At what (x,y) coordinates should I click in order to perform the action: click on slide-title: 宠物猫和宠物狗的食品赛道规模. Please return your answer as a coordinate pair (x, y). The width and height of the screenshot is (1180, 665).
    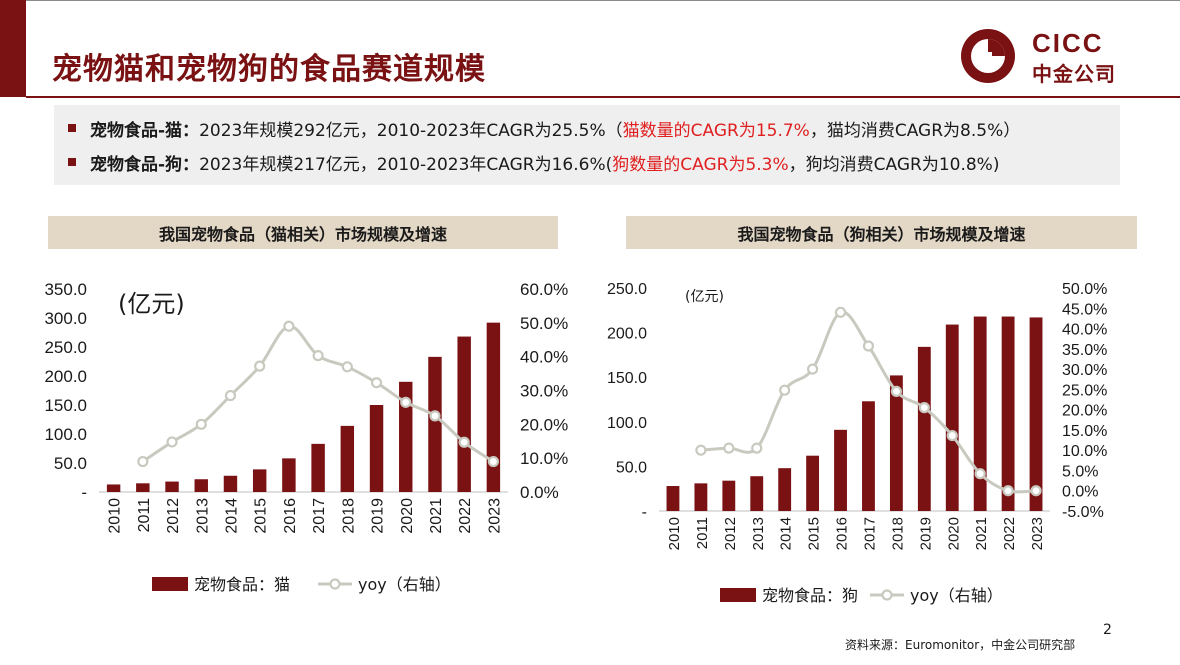
    Looking at the image, I should click on (269, 69).